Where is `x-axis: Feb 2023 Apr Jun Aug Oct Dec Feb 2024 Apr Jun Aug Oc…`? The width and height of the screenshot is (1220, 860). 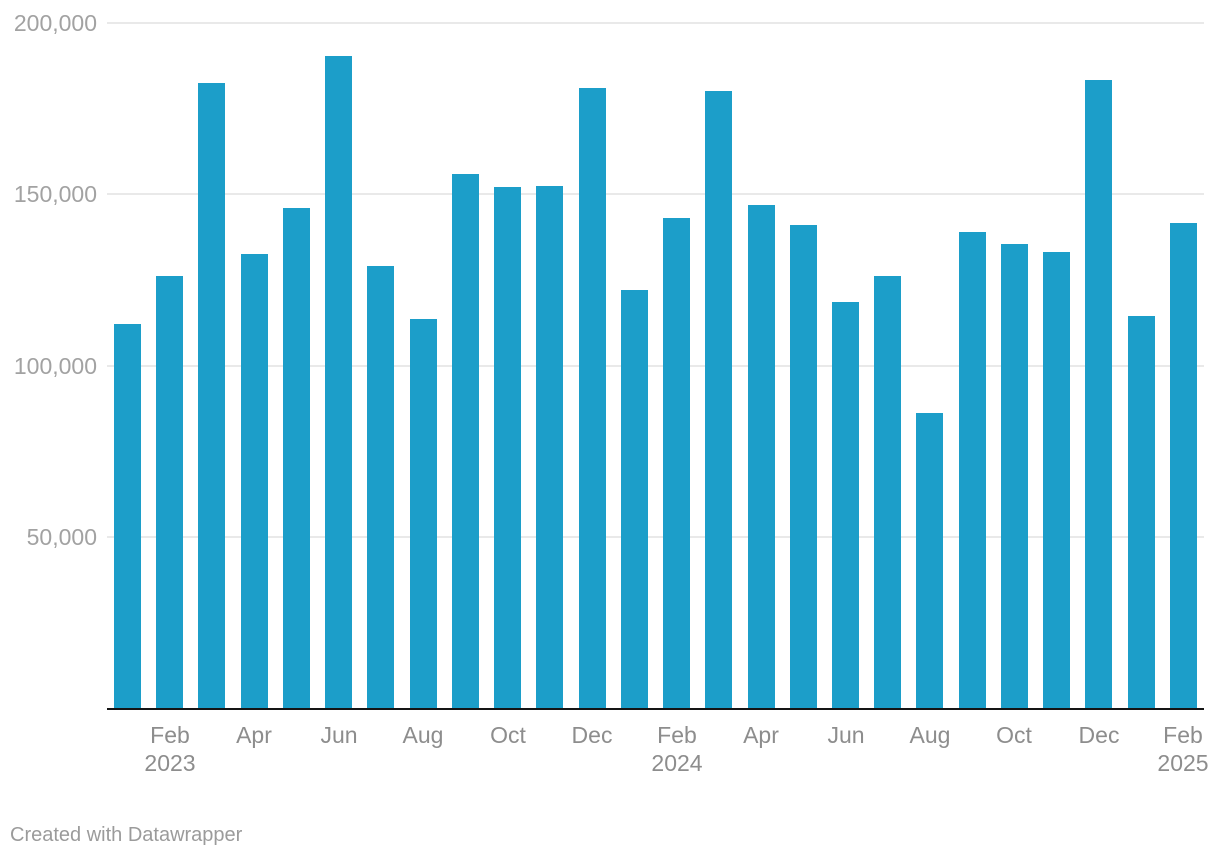
x-axis: Feb 2023 Apr Jun Aug Oct Dec Feb 2024 Apr Jun Aug Oc… is located at coordinates (657, 757).